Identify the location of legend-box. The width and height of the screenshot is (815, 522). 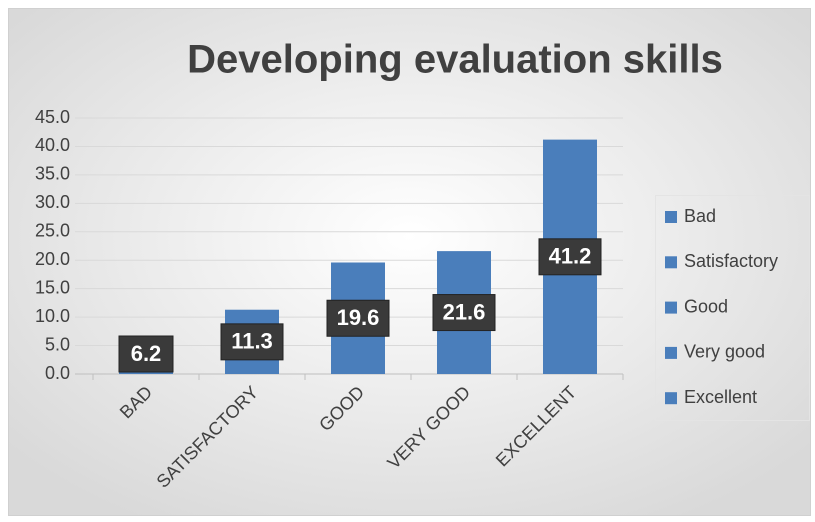
(732, 308).